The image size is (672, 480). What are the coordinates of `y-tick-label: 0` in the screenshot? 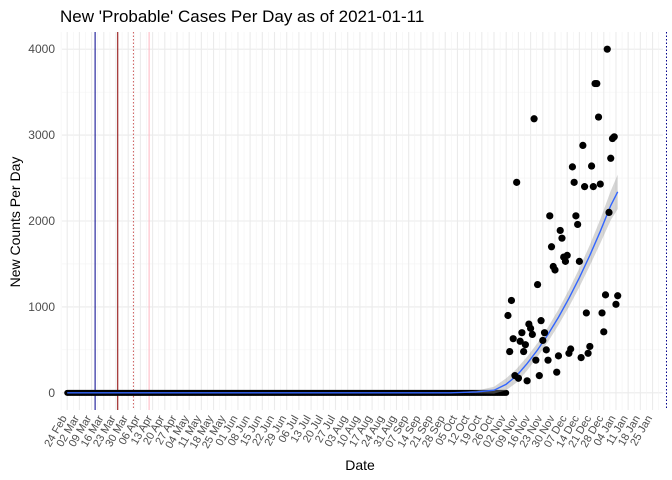 It's located at (51, 393).